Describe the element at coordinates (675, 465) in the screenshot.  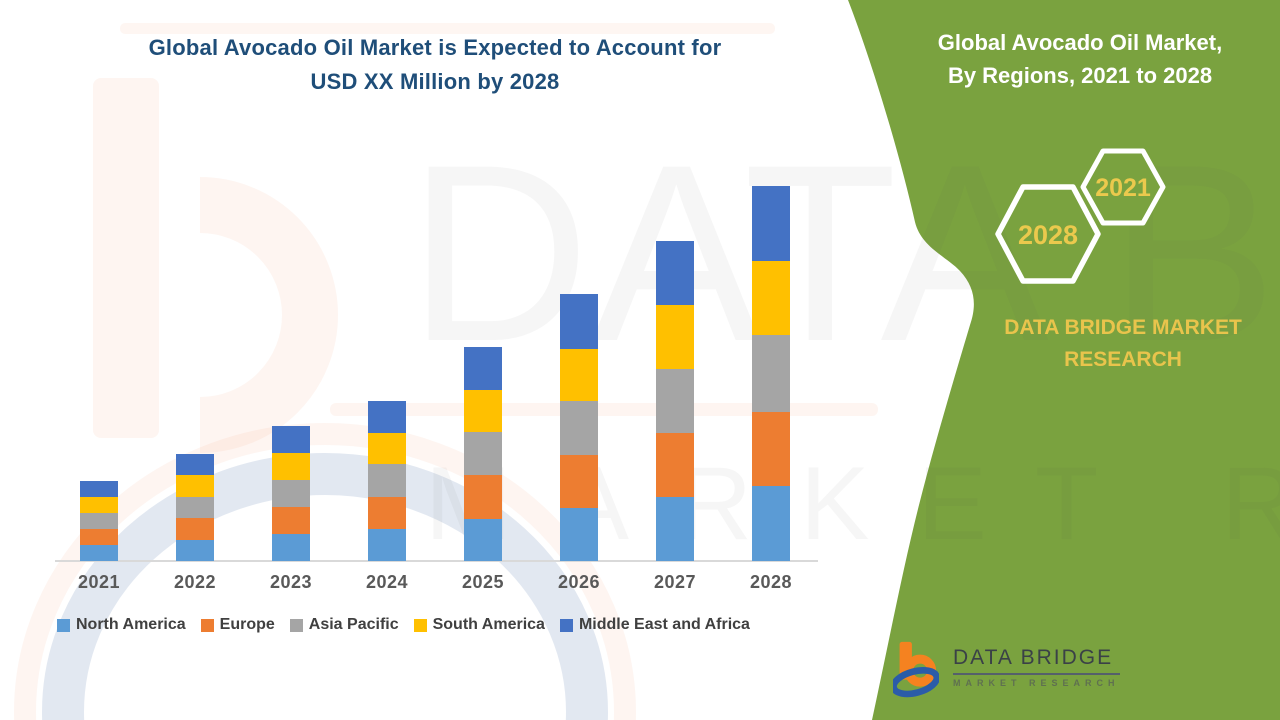
I see `bar-segment-2027-europe` at that location.